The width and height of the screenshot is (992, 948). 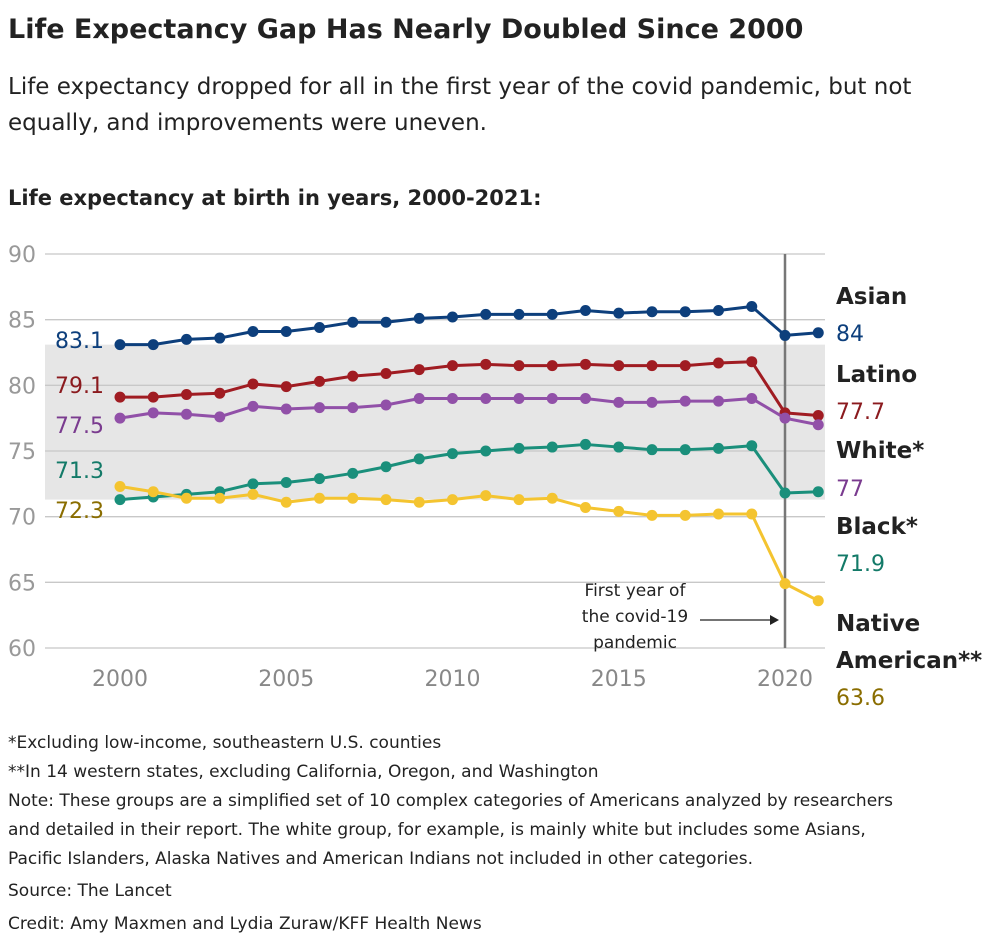 I want to click on shaded-range-band, so click(x=435, y=422).